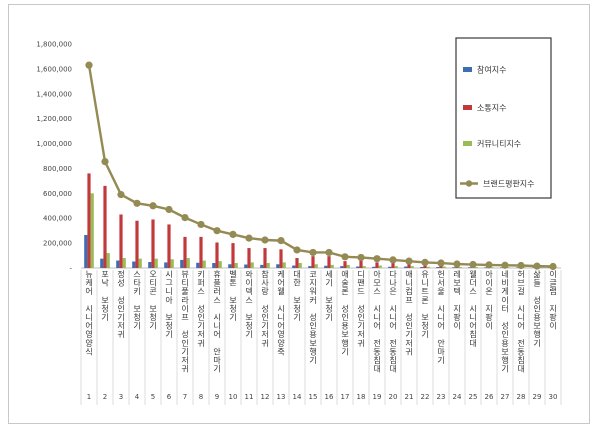 The width and height of the screenshot is (600, 429). I want to click on rank-number: 2, so click(105, 397).